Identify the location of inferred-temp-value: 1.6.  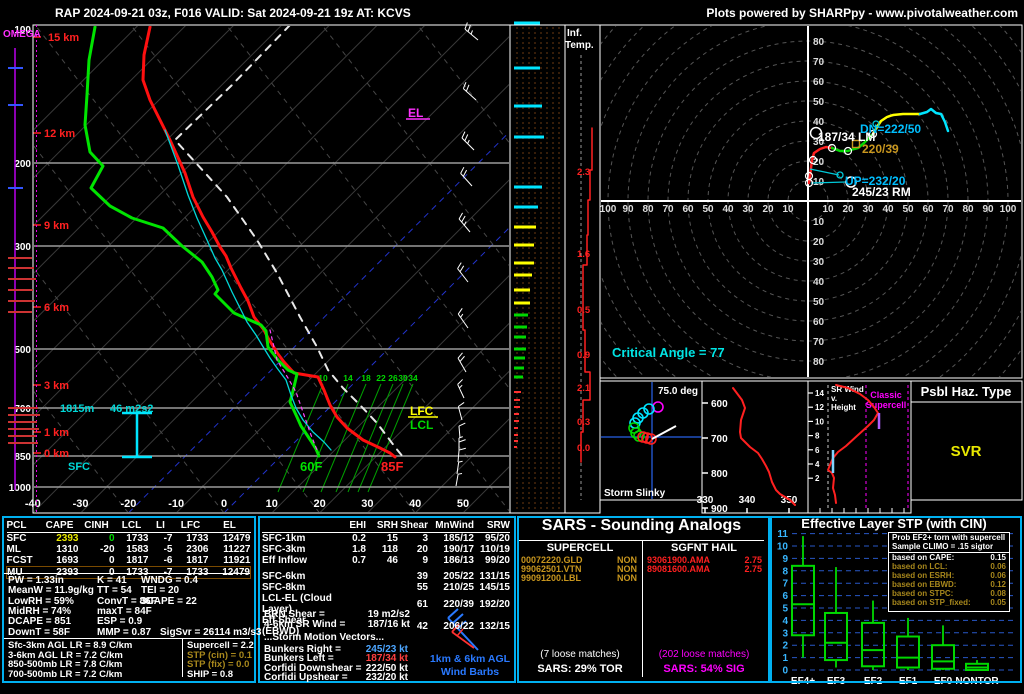
(583, 254).